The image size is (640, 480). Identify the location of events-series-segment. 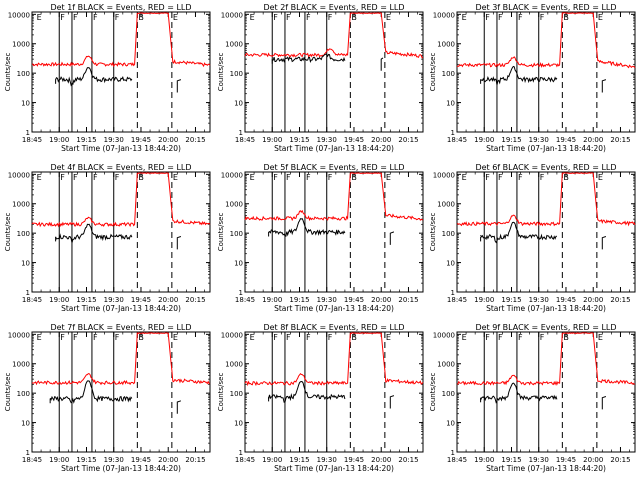
(382, 64).